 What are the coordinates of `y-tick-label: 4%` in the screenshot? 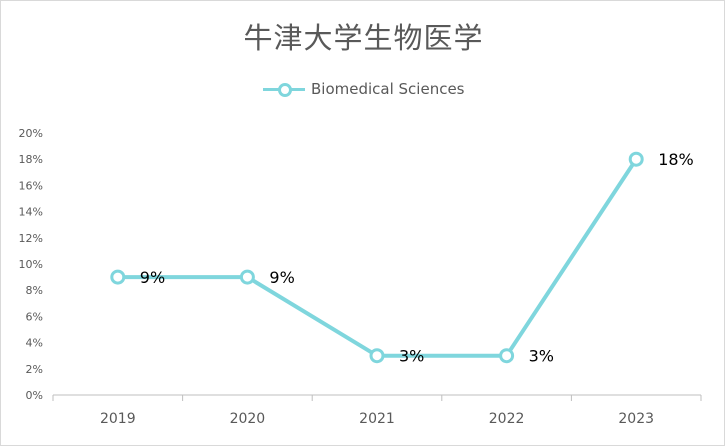 It's located at (34, 343).